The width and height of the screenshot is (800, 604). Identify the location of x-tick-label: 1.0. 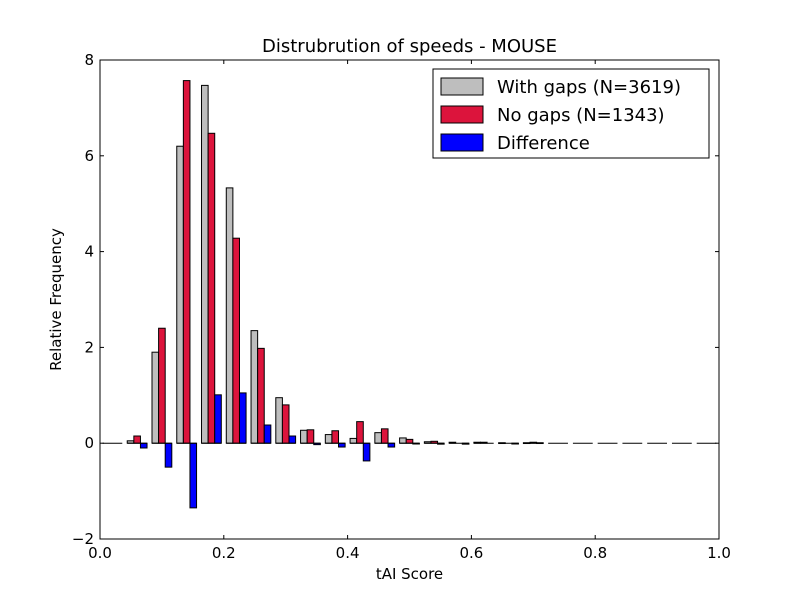
(719, 553).